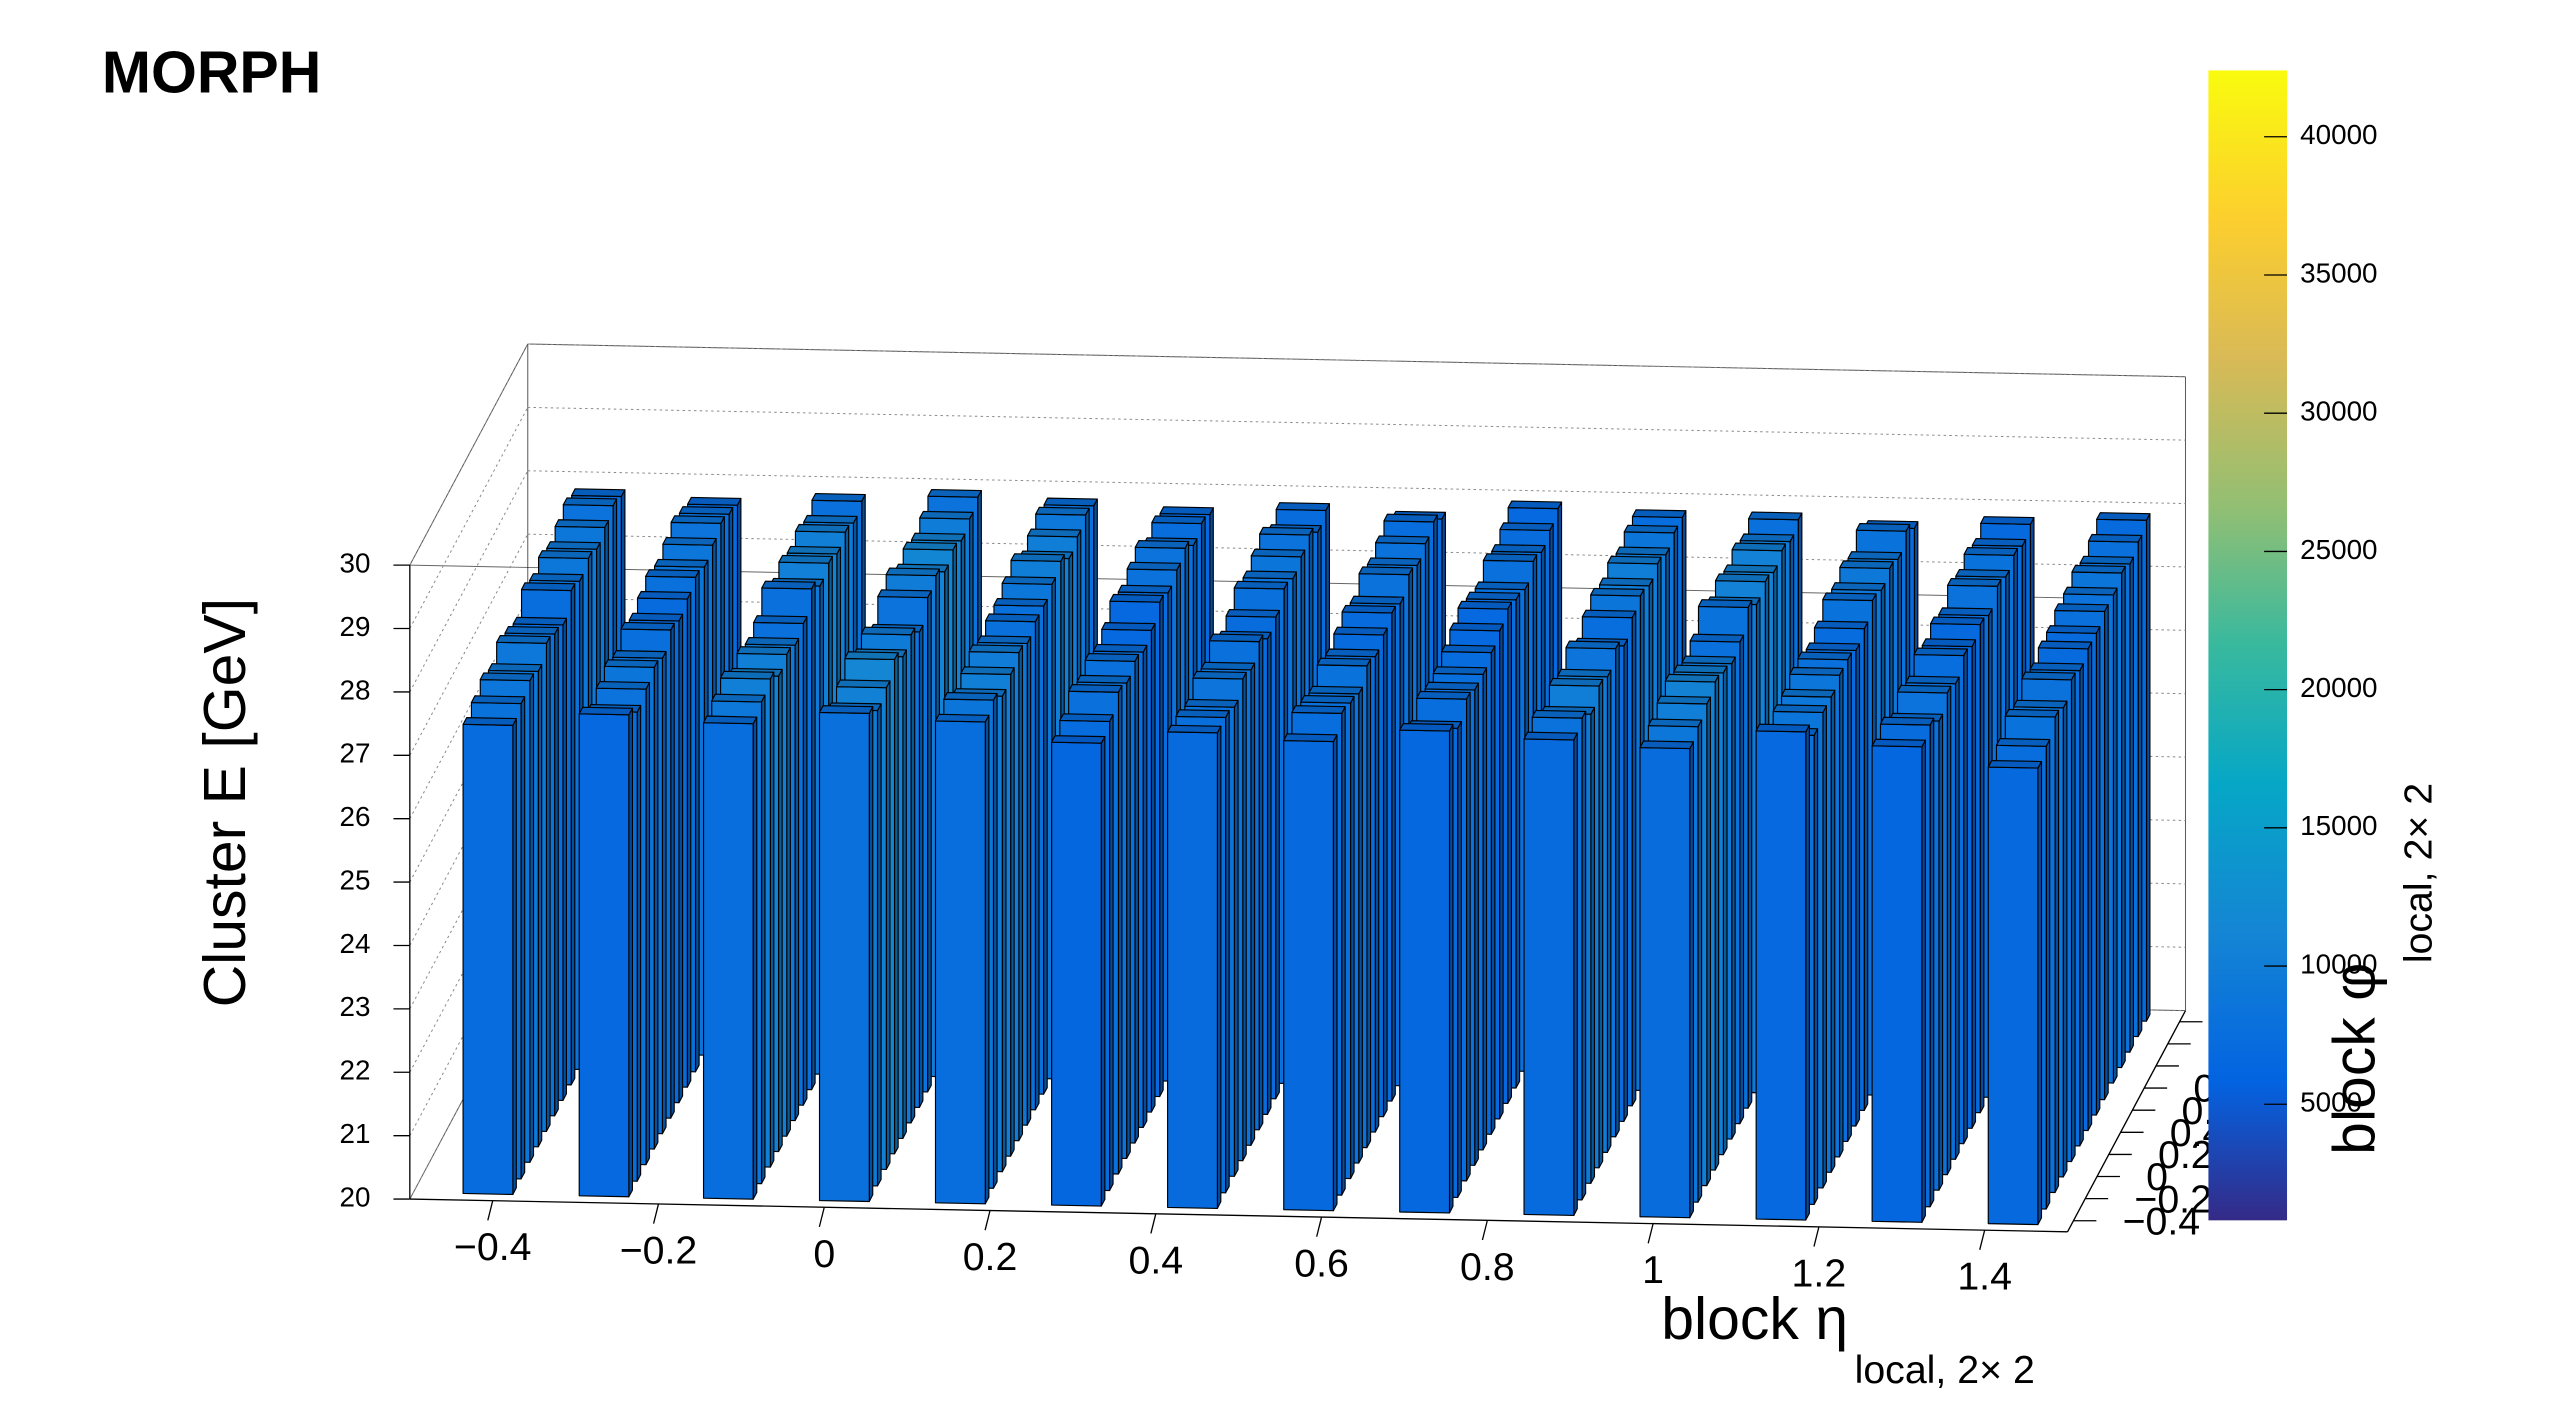 This screenshot has height=1412, width=2556. Describe the element at coordinates (1238, 1215) in the screenshot. I see `x-axis` at that location.